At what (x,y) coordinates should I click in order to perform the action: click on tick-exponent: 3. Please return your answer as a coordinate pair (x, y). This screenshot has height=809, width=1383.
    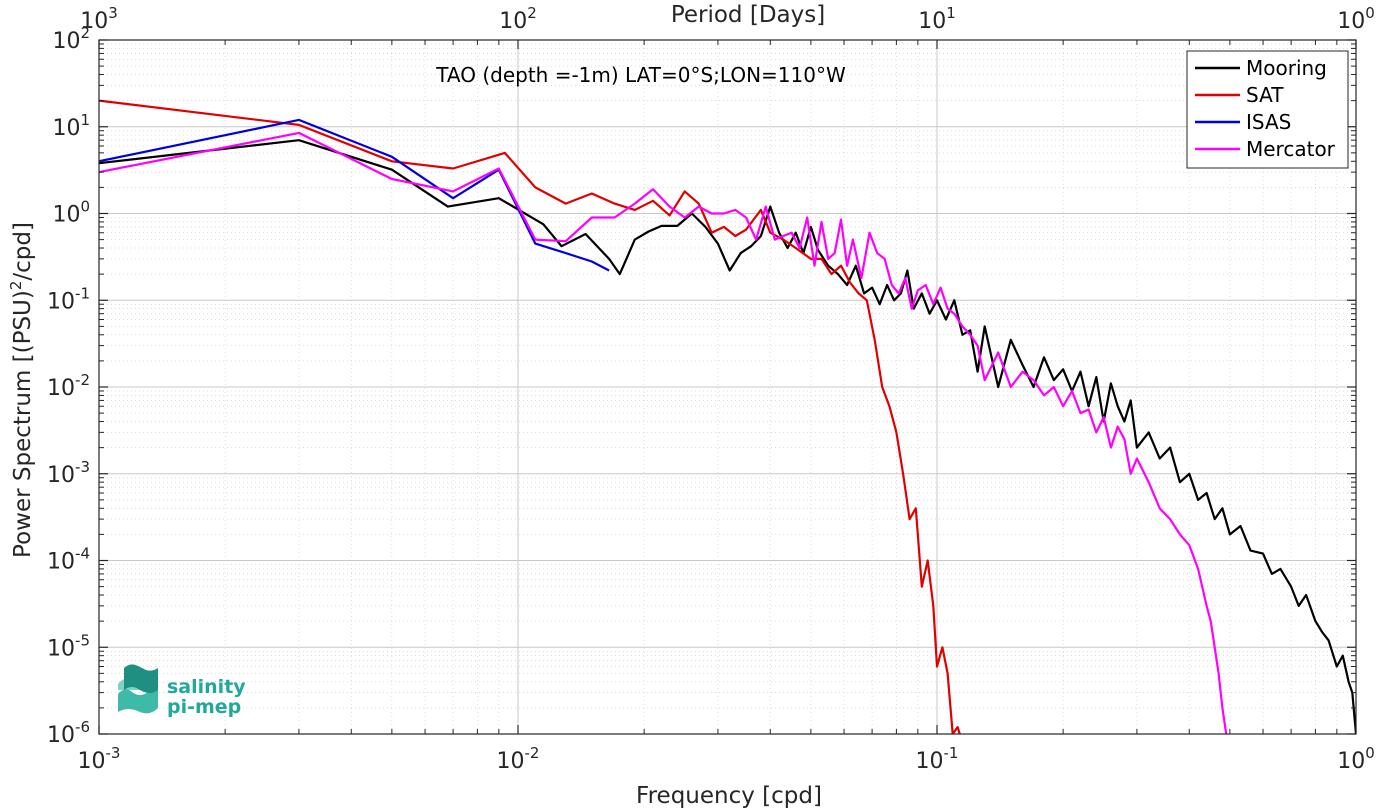
    Looking at the image, I should click on (113, 13).